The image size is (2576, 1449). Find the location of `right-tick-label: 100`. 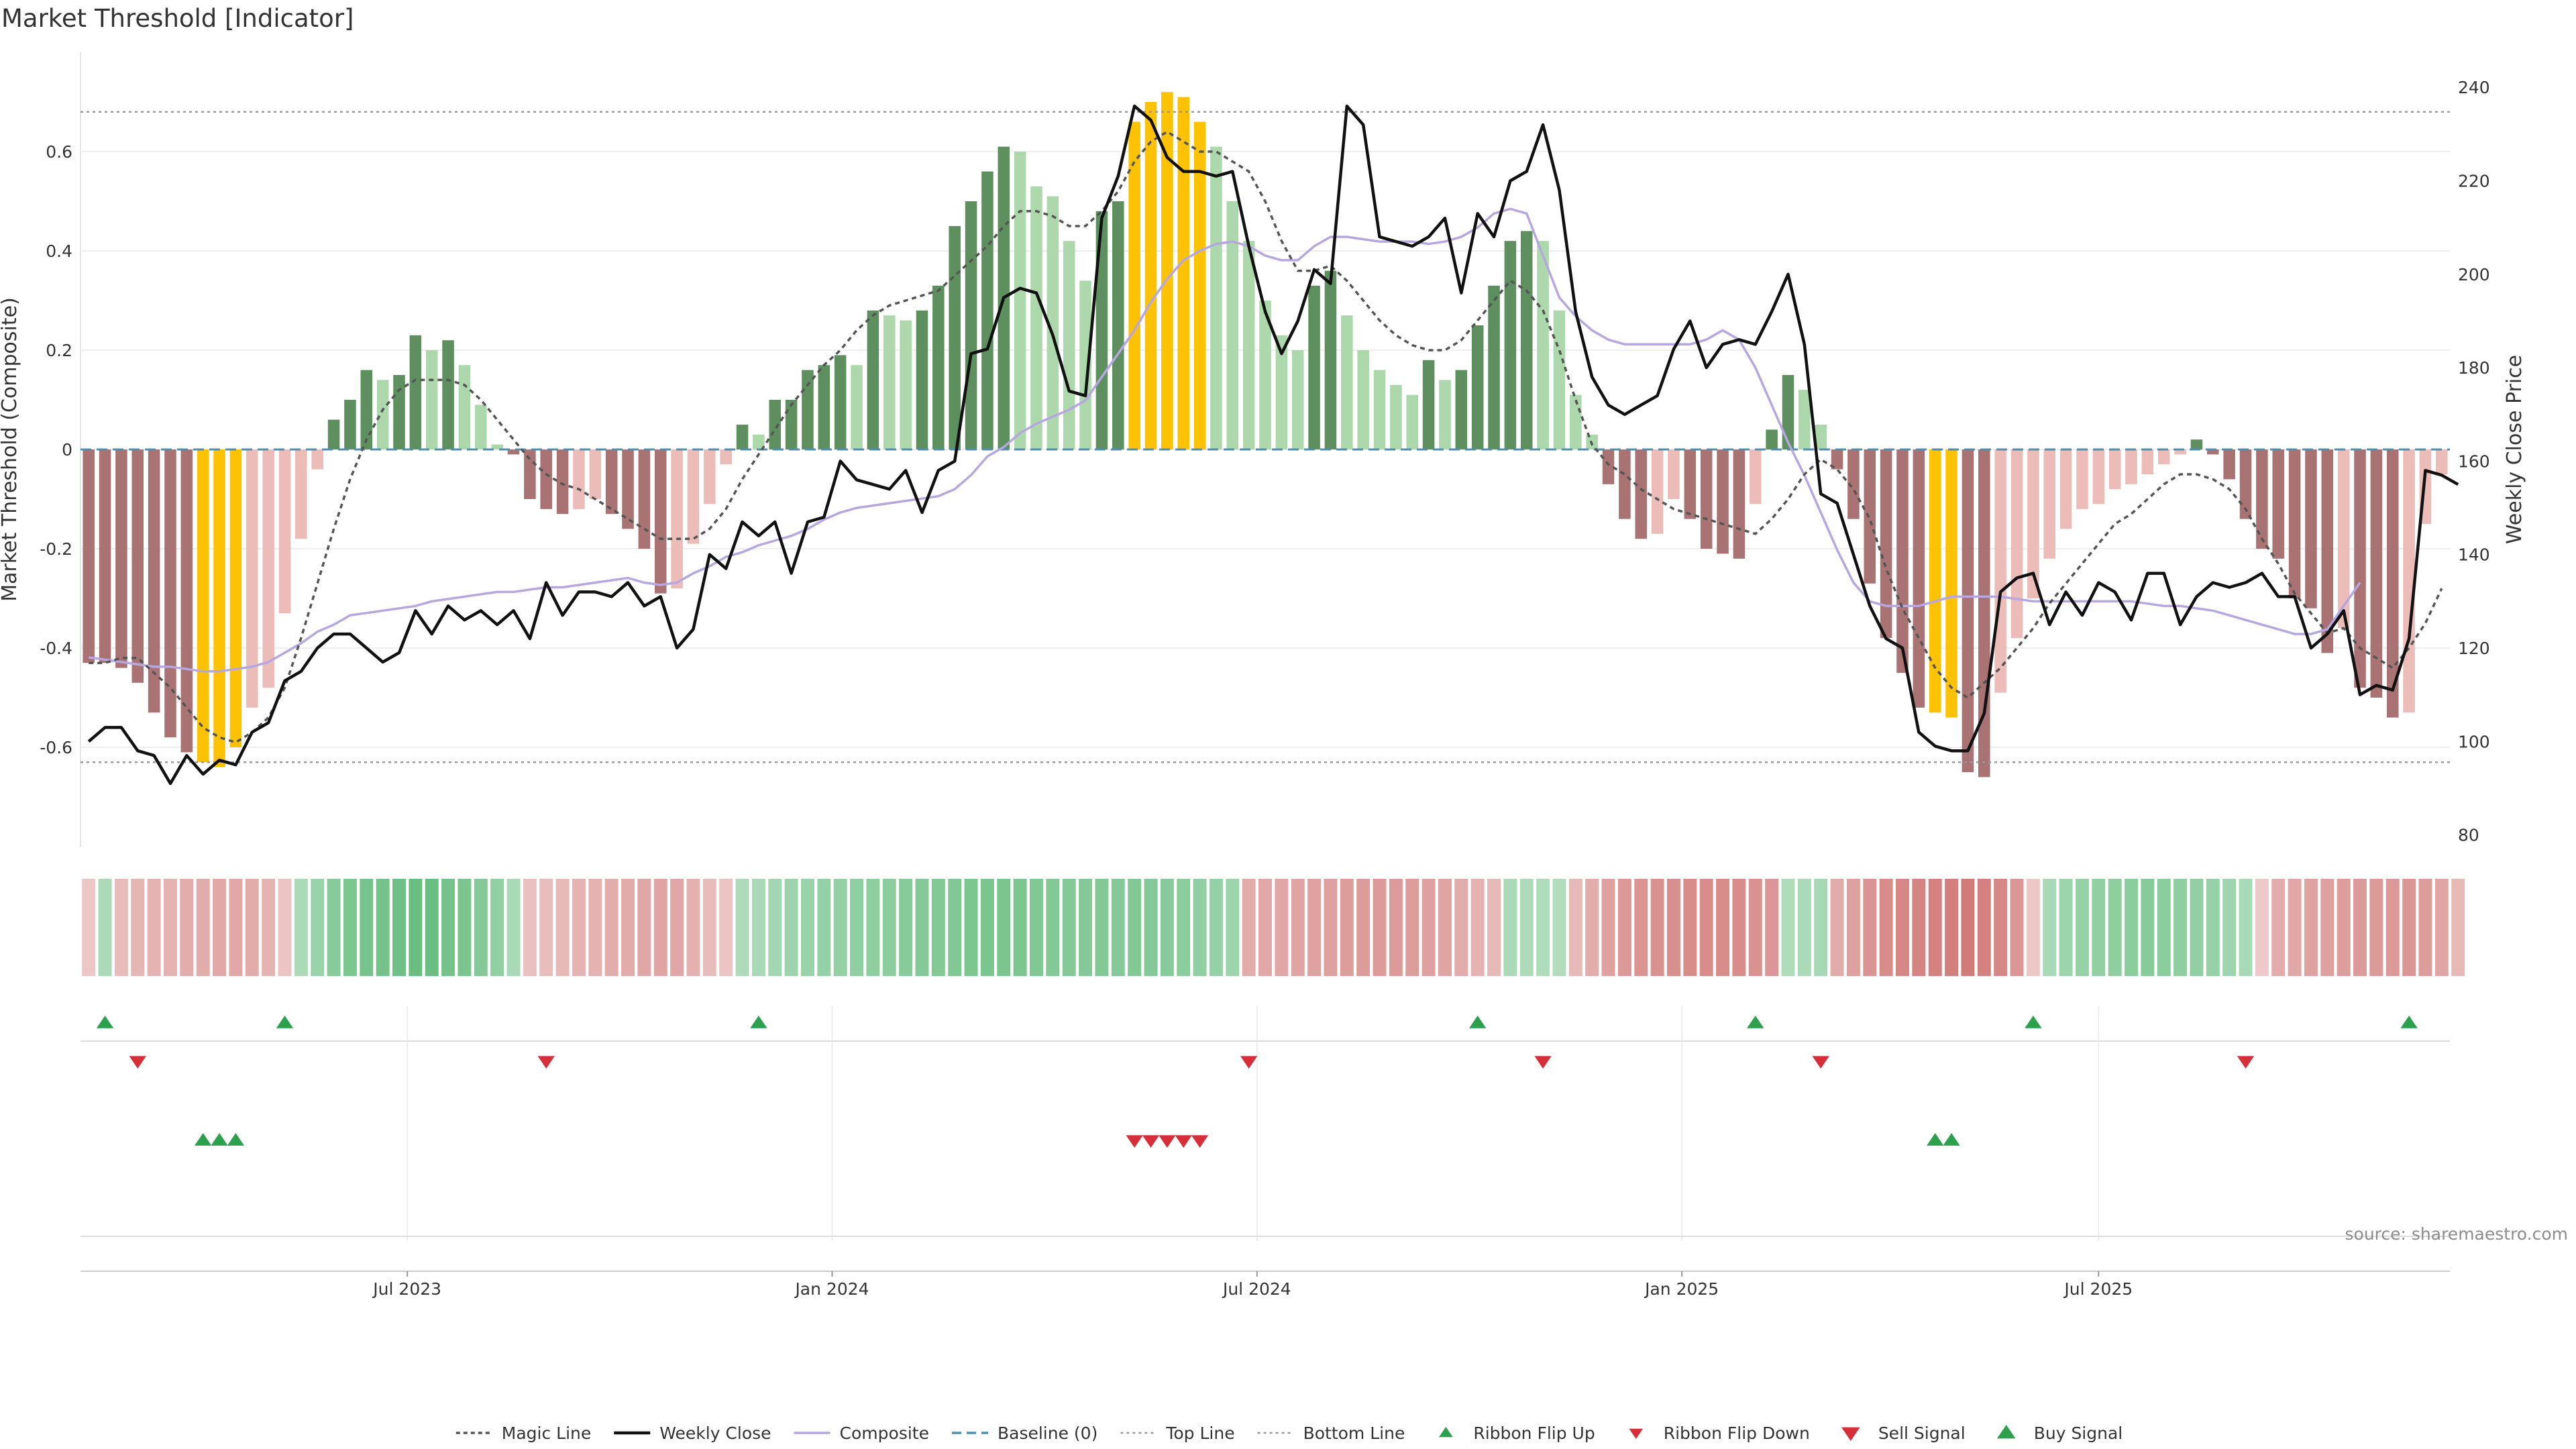

right-tick-label: 100 is located at coordinates (2474, 741).